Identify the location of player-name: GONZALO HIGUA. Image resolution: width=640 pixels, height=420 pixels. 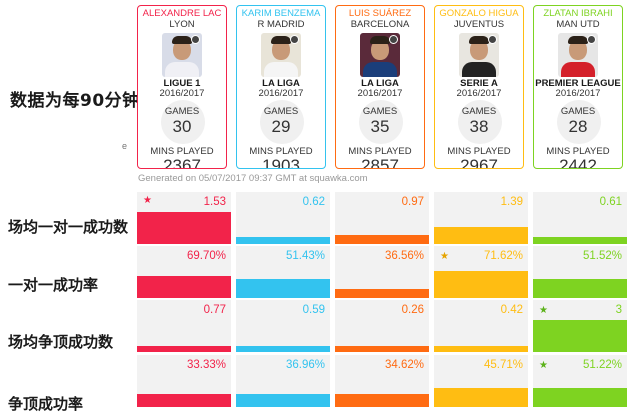
(479, 13).